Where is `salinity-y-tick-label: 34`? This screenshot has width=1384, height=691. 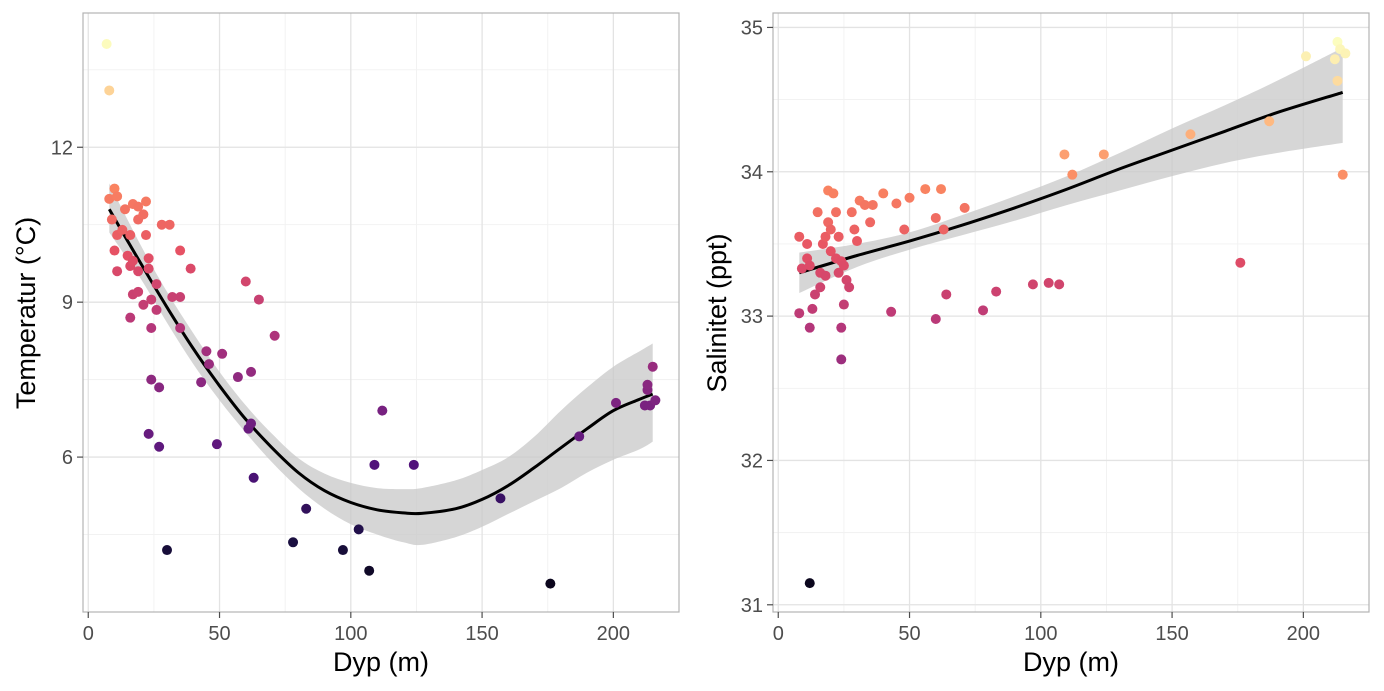 salinity-y-tick-label: 34 is located at coordinates (752, 173).